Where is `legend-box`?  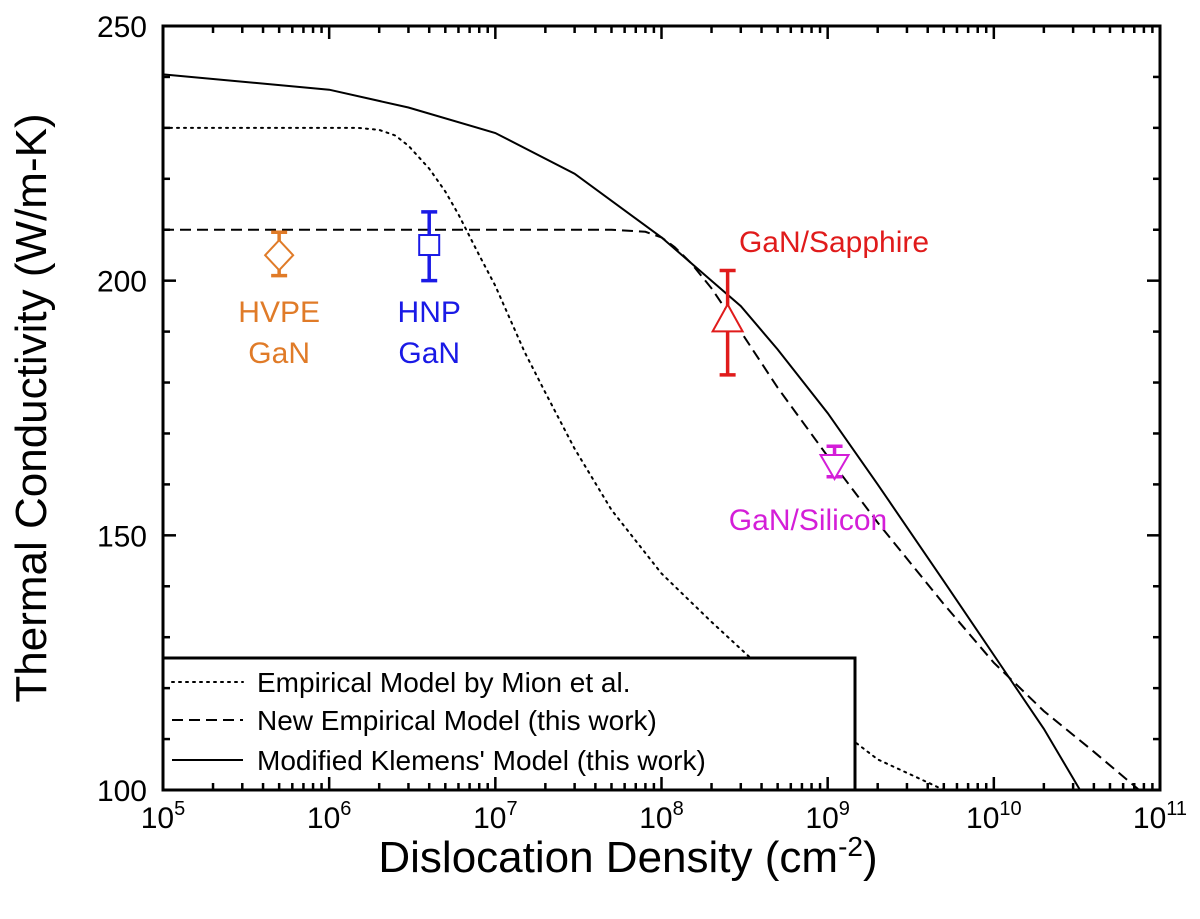
legend-box is located at coordinates (509, 724).